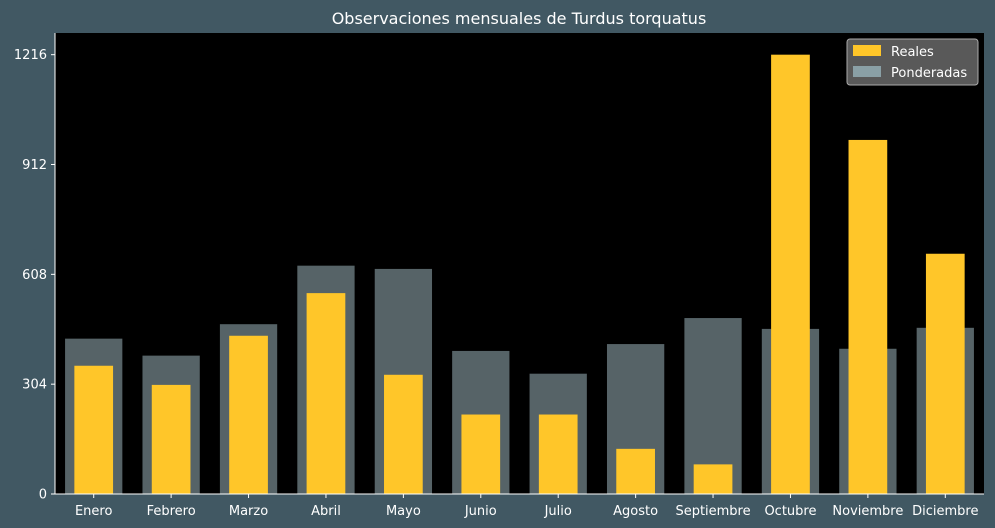  Describe the element at coordinates (868, 317) in the screenshot. I see `bar-reales-noviembre` at that location.